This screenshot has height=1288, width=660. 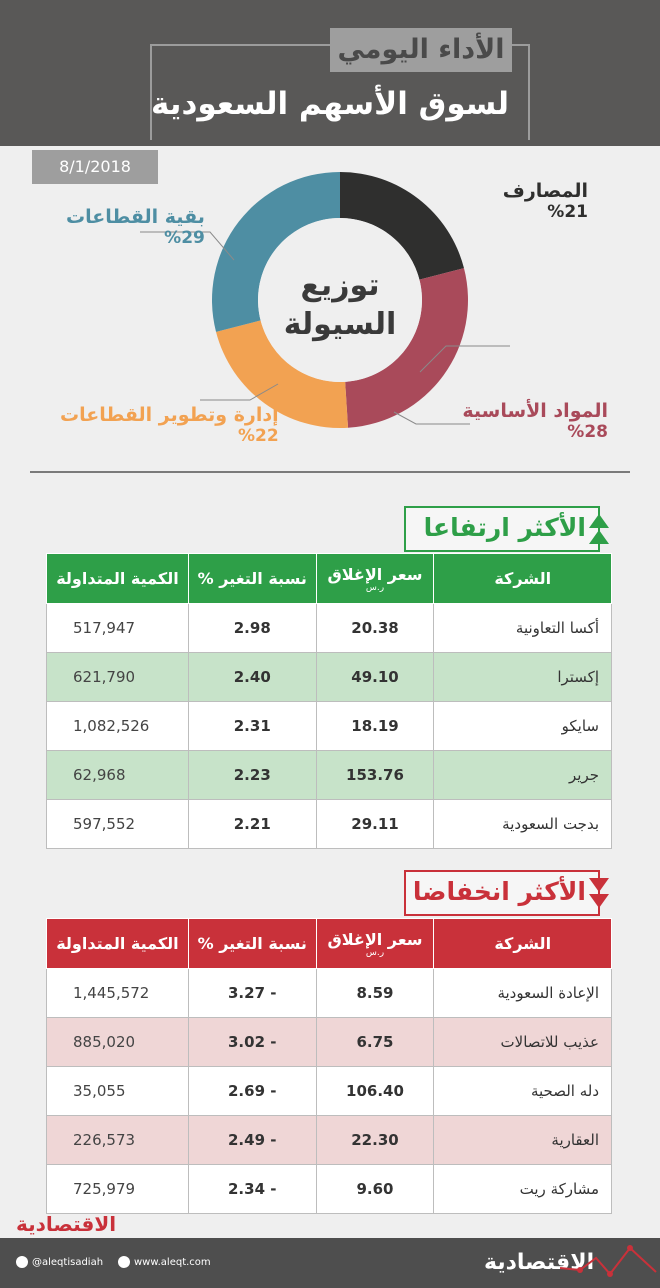 What do you see at coordinates (117, 993) in the screenshot?
I see `cell-volume: 1,445,572` at bounding box center [117, 993].